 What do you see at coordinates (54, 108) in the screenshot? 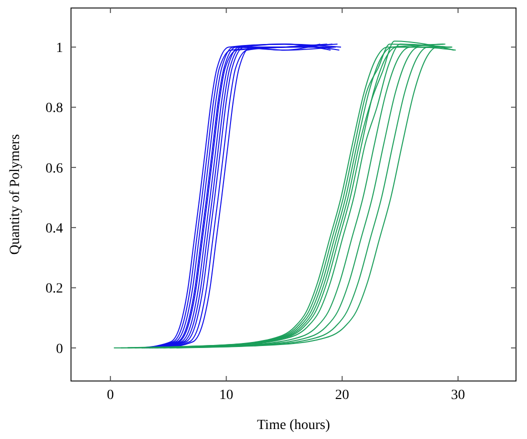
I see `y-tick-label: 0.8` at bounding box center [54, 108].